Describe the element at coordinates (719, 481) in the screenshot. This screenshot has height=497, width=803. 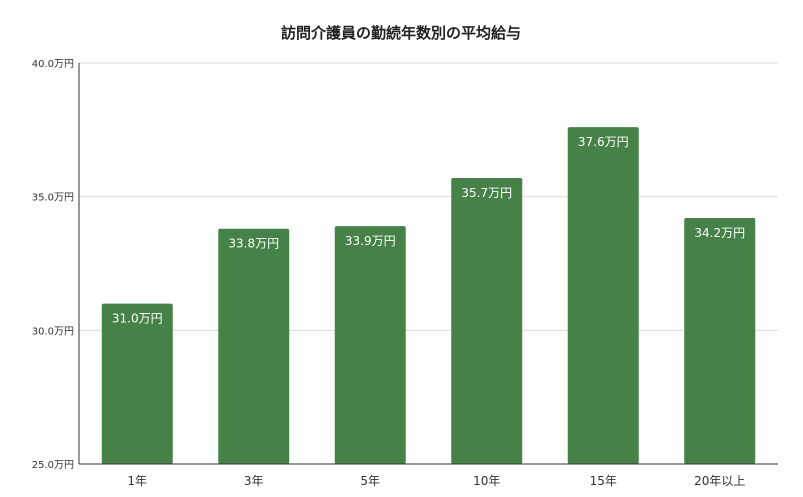
I see `x-tick-label: 20年以上` at that location.